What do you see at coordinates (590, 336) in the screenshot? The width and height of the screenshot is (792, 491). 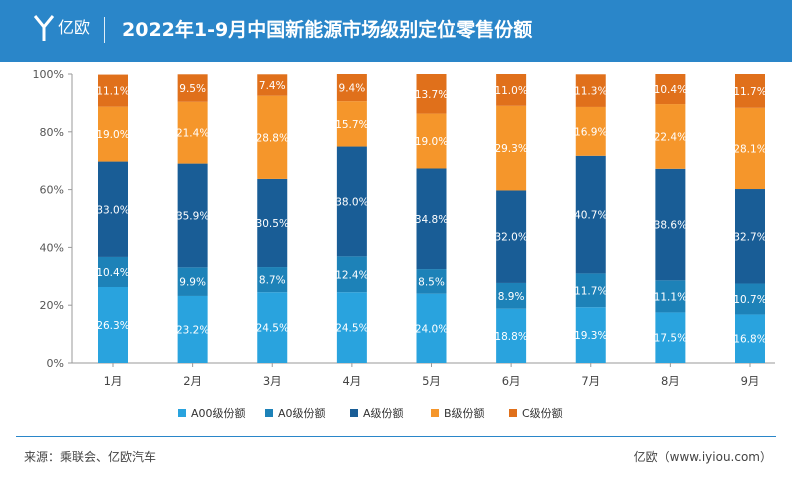 I see `data-label: 19.3%` at bounding box center [590, 336].